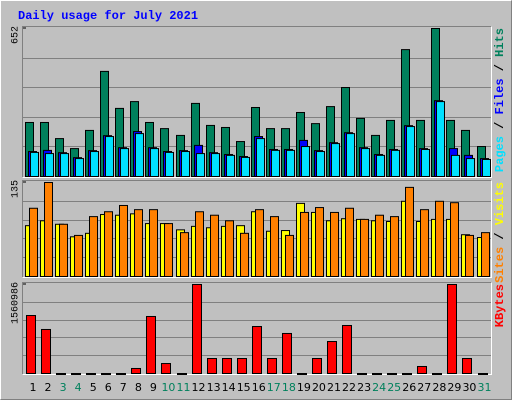 This screenshot has width=512, height=400. I want to click on x-tick-label: 7, so click(123, 387).